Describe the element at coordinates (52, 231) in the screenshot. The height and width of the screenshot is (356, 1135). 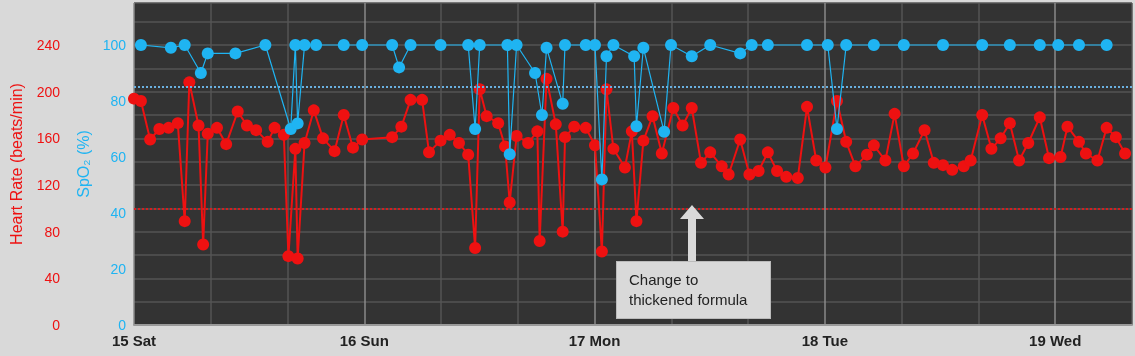
I see `y-tick-label: 80` at that location.